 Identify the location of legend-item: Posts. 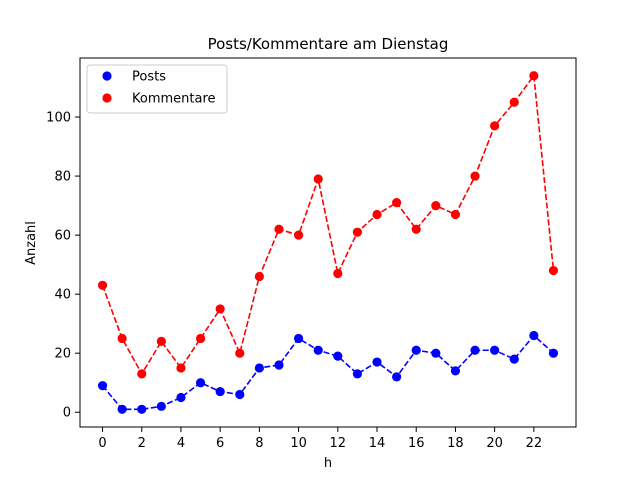
(134, 77).